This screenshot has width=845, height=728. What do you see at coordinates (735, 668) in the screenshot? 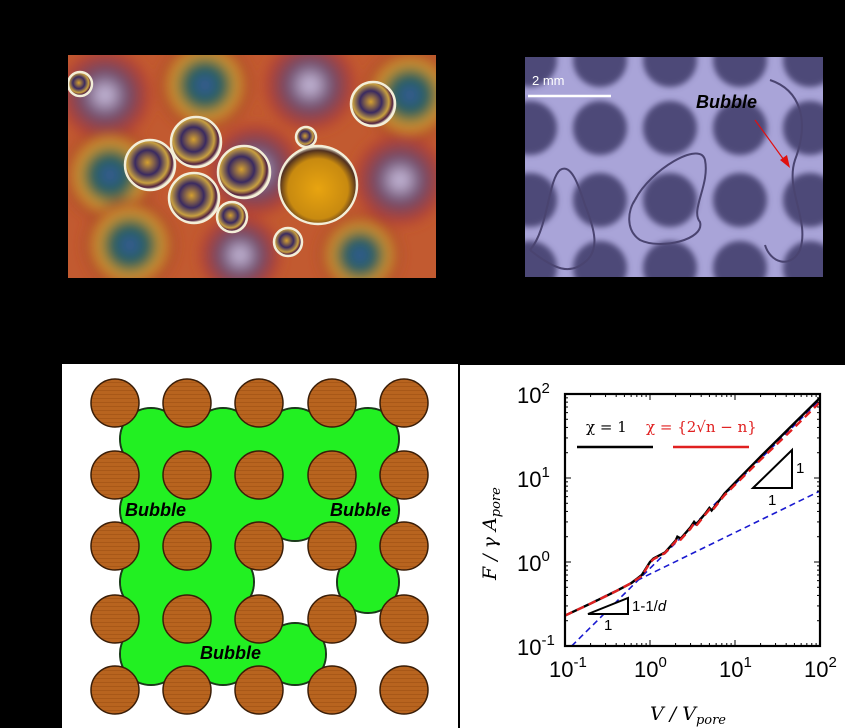
I see `x-tick-label: 10¹` at bounding box center [735, 668].